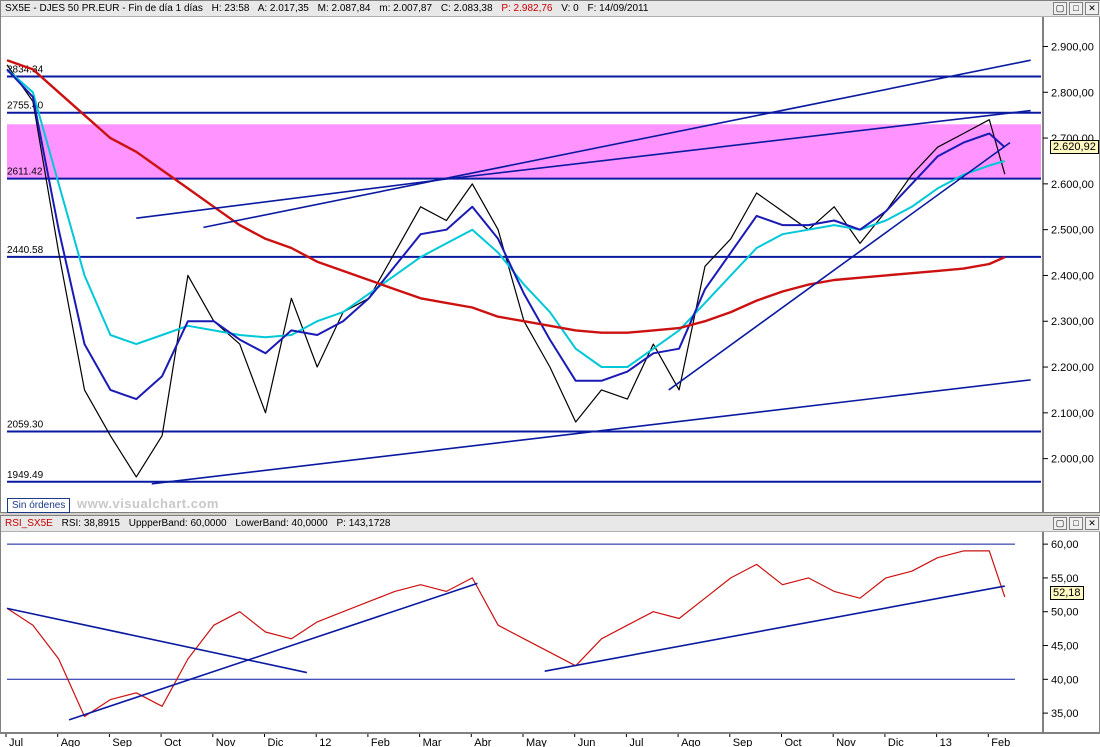  What do you see at coordinates (570, 8) in the screenshot?
I see `volume-label: V: 0` at bounding box center [570, 8].